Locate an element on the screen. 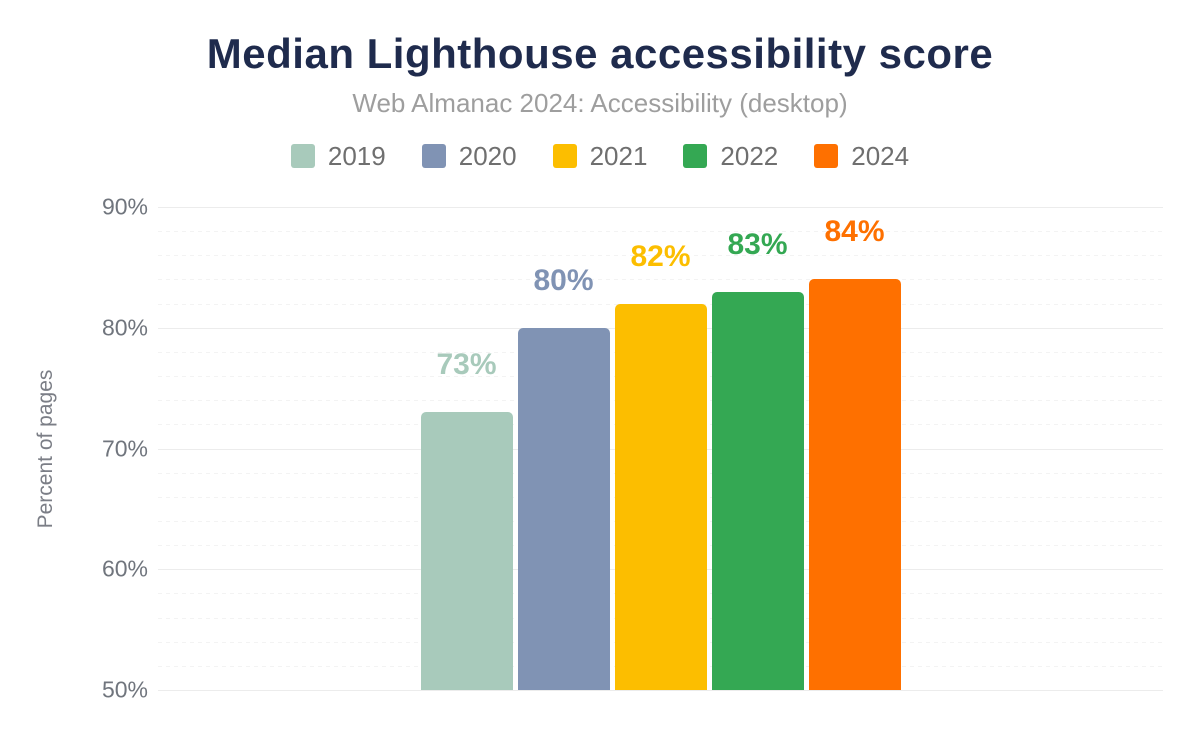 Image resolution: width=1200 pixels, height=742 pixels. legend-item-2019: 2019 is located at coordinates (338, 156).